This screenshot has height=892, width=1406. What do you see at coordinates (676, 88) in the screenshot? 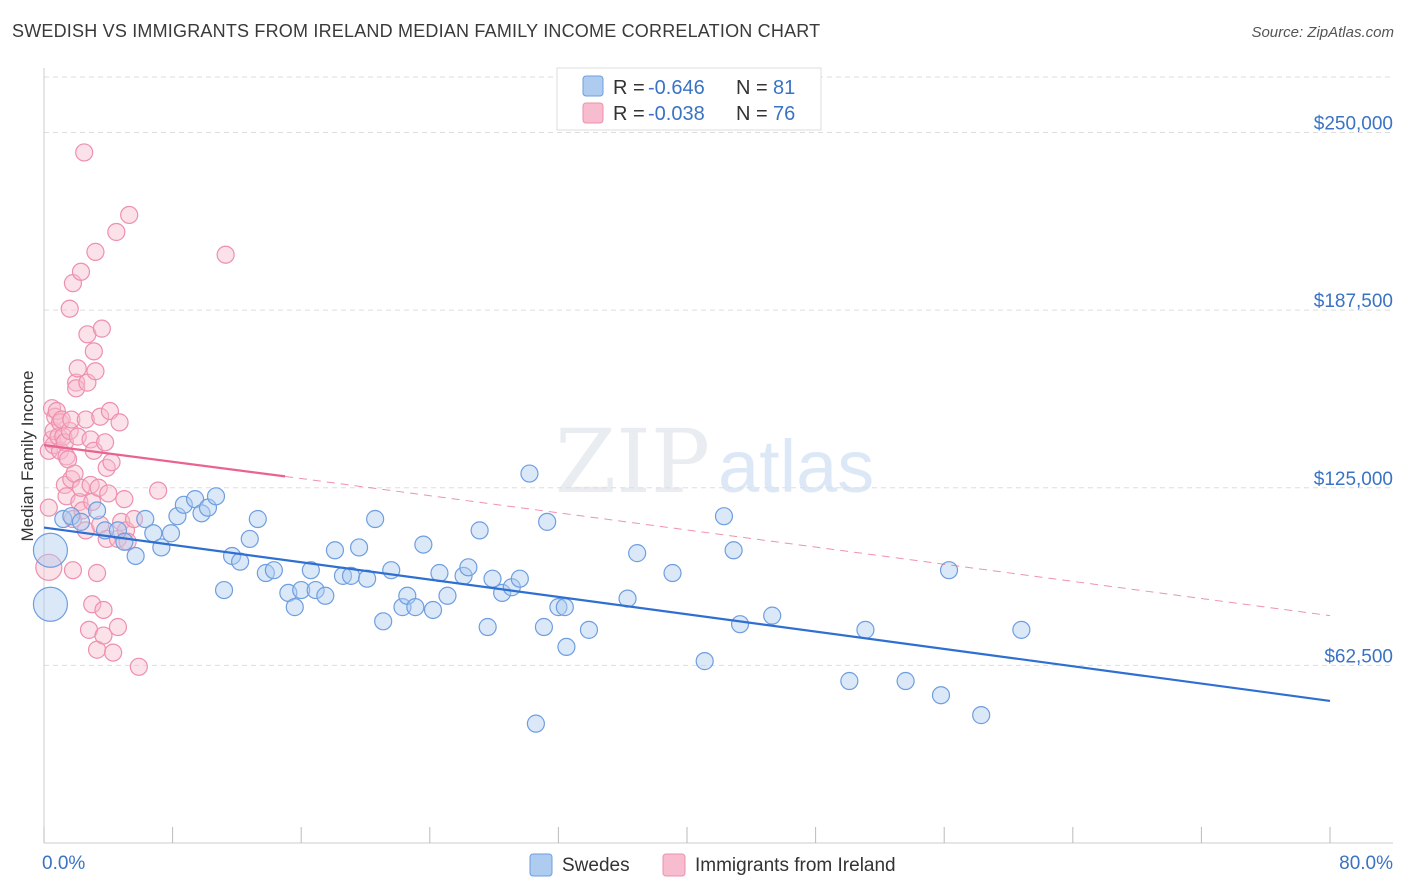
I see `legend-r-value-swedes: -0.646` at bounding box center [676, 88].